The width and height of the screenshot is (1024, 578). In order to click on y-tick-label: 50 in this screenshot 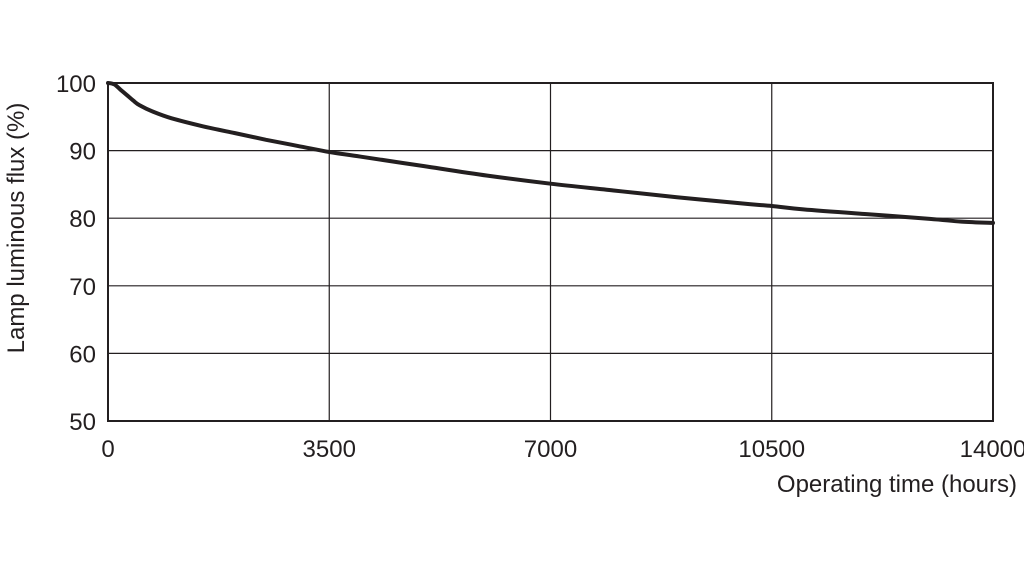, I will do `click(82, 422)`.